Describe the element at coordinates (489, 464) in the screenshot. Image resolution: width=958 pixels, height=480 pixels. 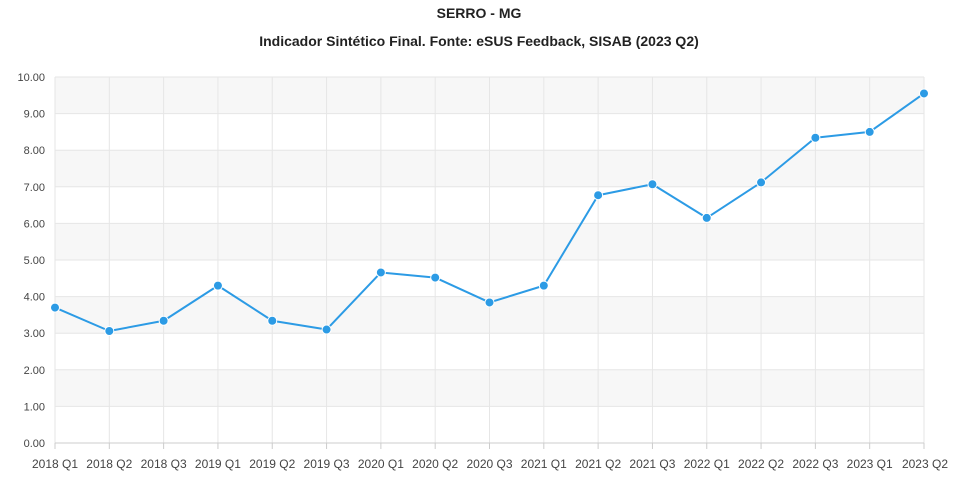
I see `x-tick-label: 2020 Q3` at that location.